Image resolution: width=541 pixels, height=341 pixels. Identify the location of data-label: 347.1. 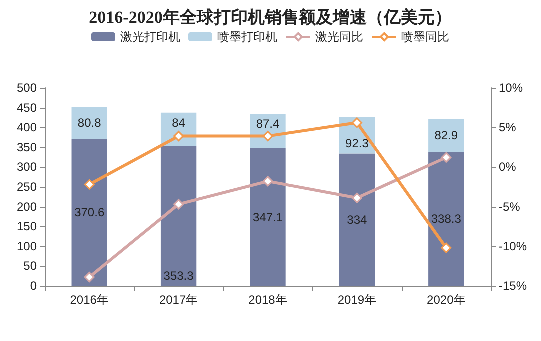
(268, 217).